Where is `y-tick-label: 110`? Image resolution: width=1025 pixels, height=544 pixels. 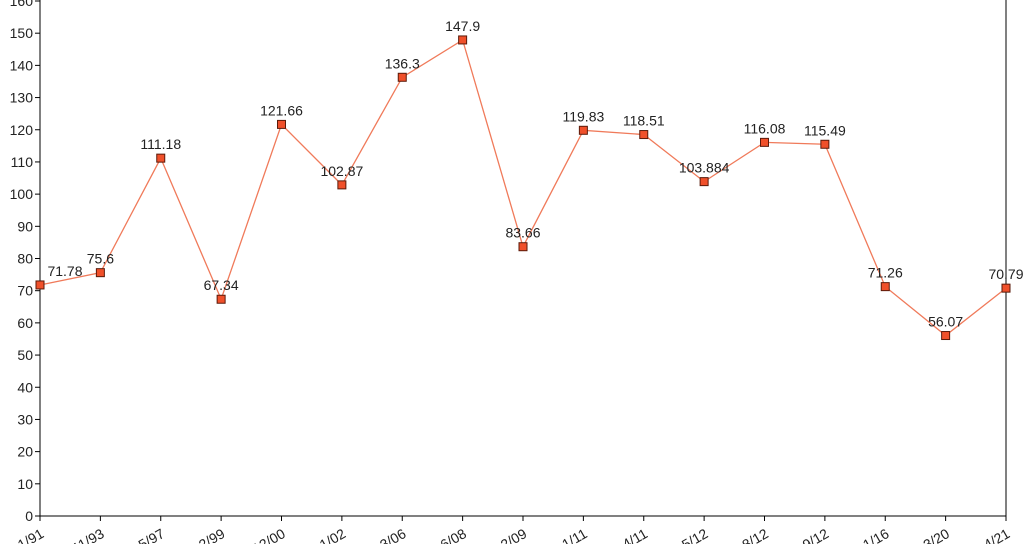 y-tick-label: 110 is located at coordinates (22, 162).